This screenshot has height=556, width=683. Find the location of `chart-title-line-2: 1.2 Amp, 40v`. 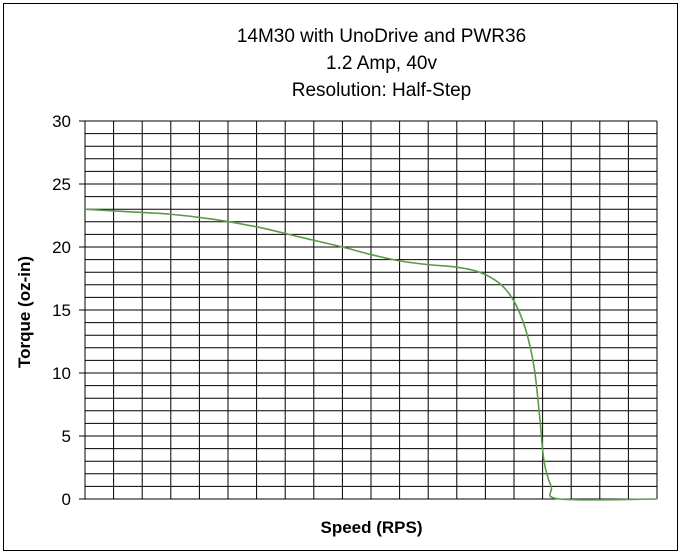

chart-title-line-2: 1.2 Amp, 40v is located at coordinates (381, 63).